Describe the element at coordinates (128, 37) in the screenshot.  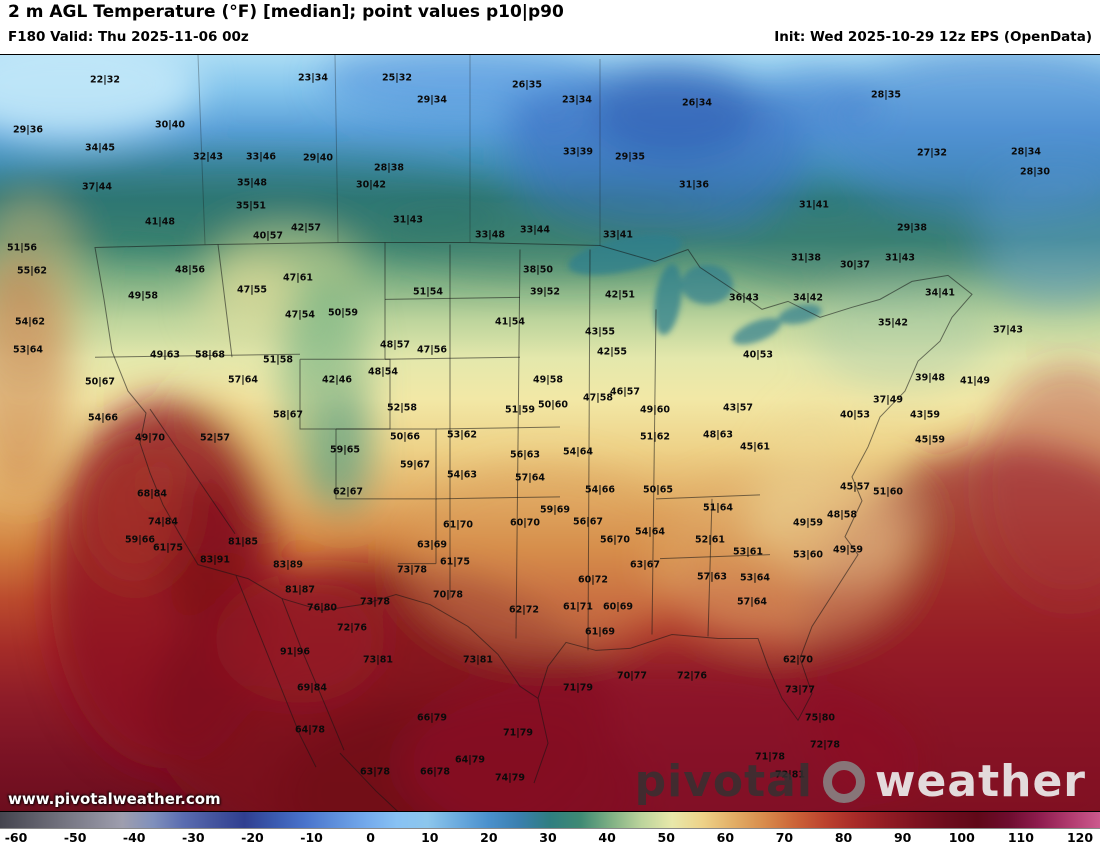
I see `valid-time-label: F180 Valid: Thu 2025-11-06 00z` at that location.